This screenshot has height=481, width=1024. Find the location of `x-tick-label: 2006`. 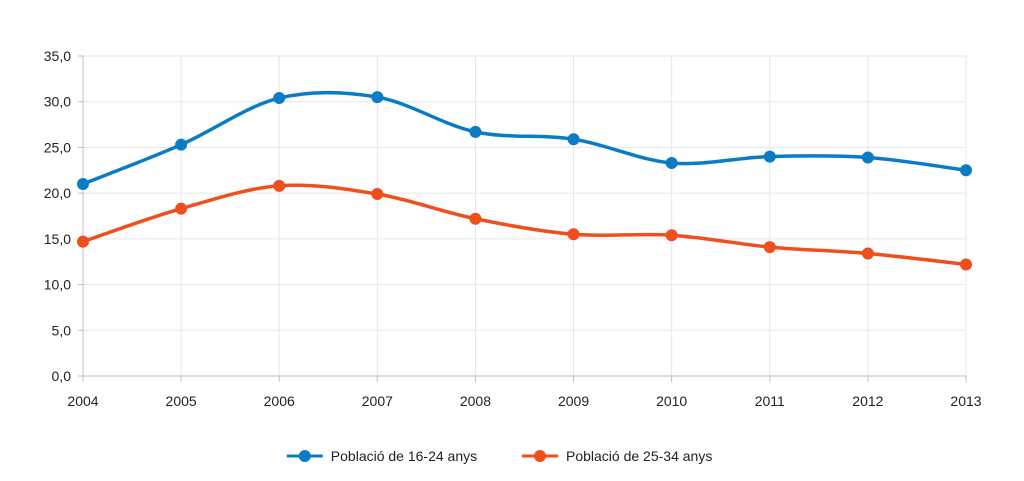

x-tick-label: 2006 is located at coordinates (279, 401).